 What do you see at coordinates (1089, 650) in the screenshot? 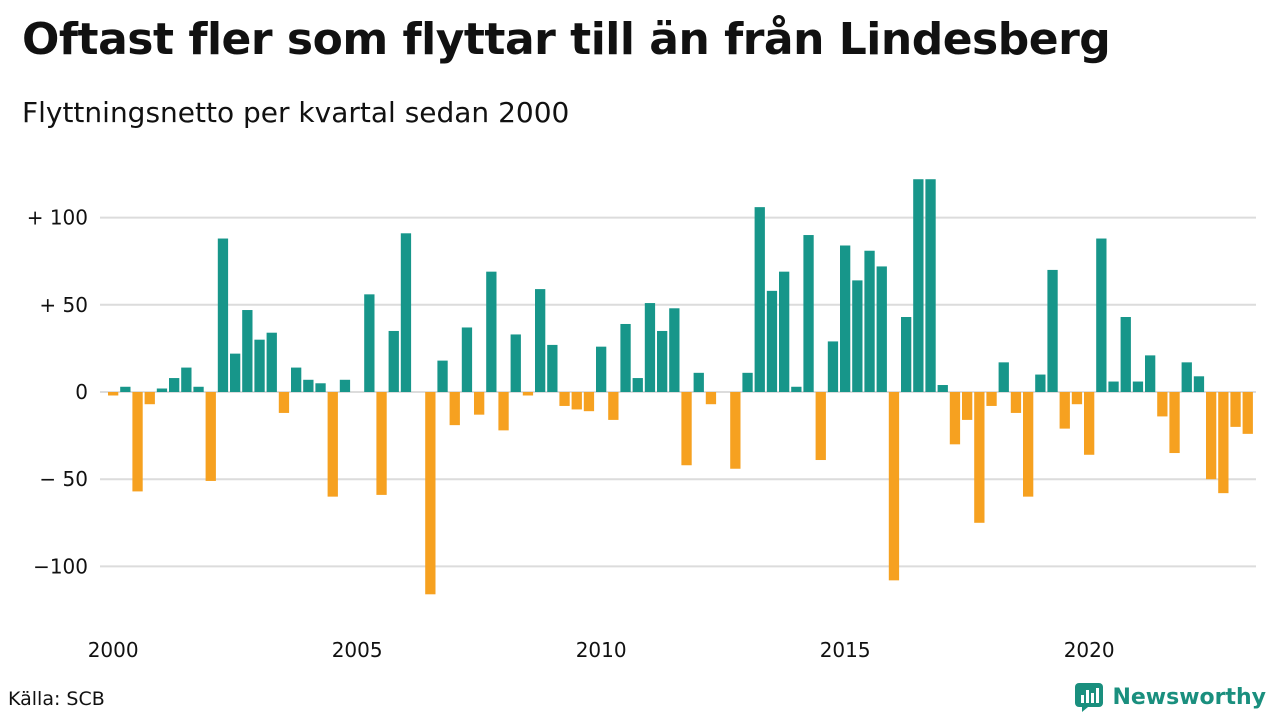
I see `x-tick-label: 2020` at bounding box center [1089, 650].